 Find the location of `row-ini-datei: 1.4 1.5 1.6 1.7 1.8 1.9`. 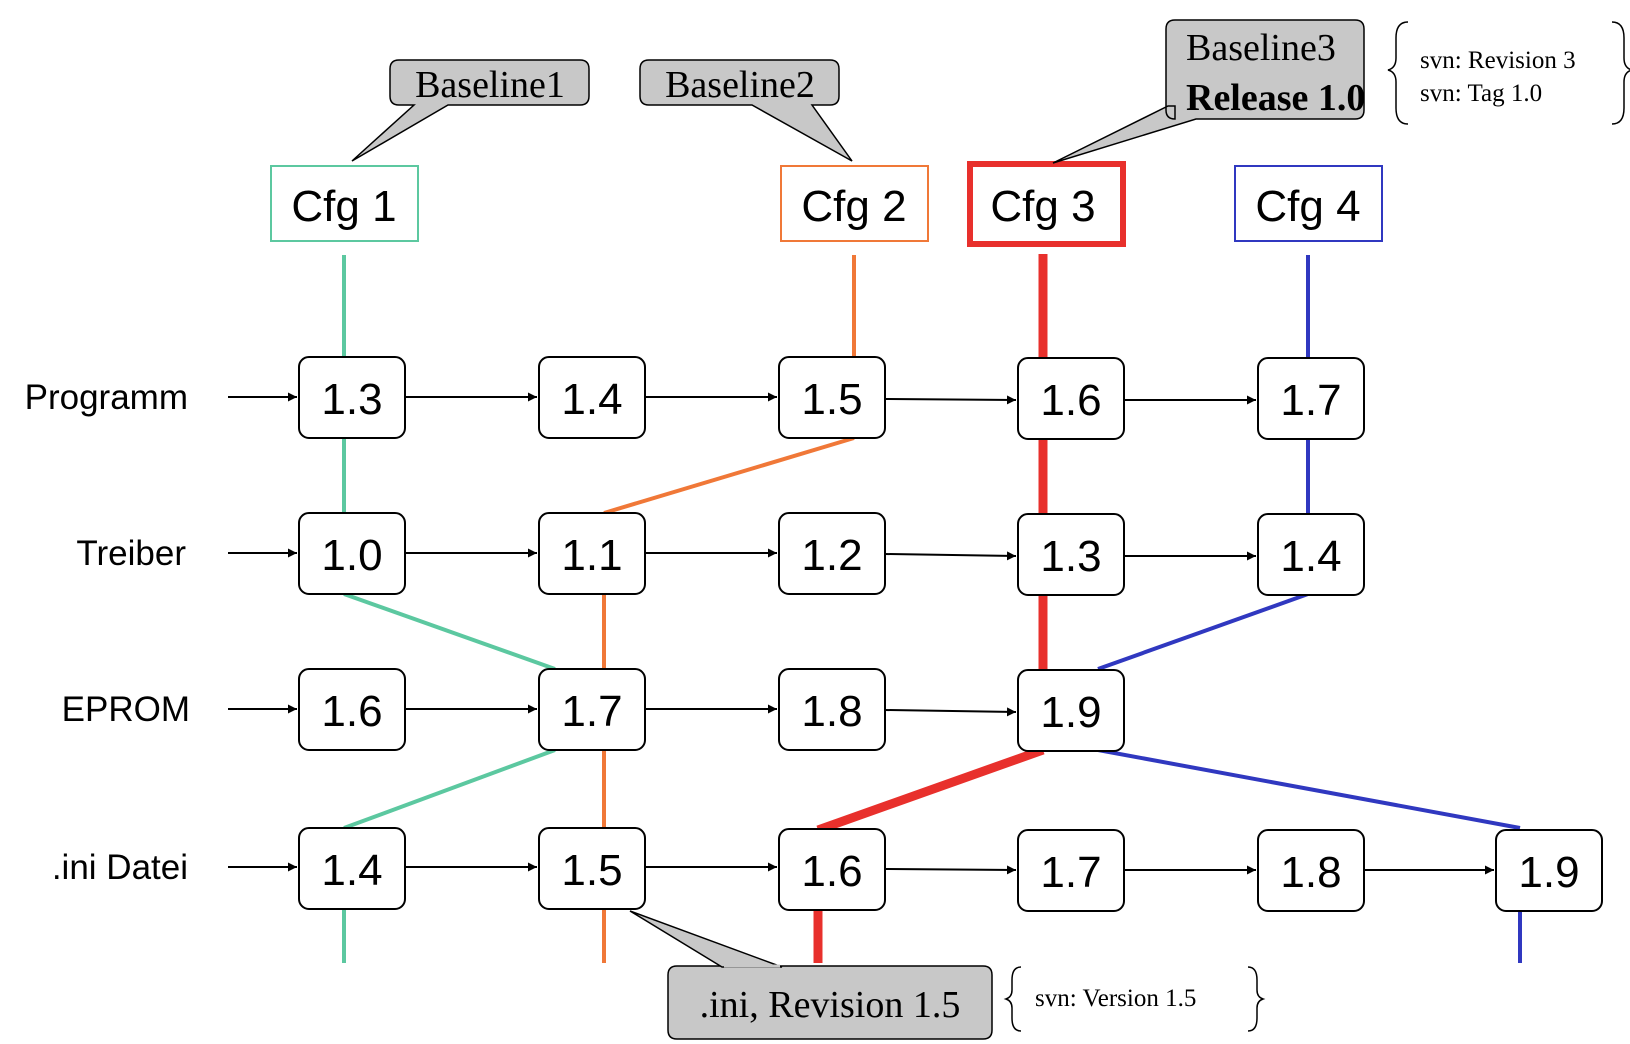

row-ini-datei: 1.4 1.5 1.6 1.7 1.8 1.9 is located at coordinates (950, 869).